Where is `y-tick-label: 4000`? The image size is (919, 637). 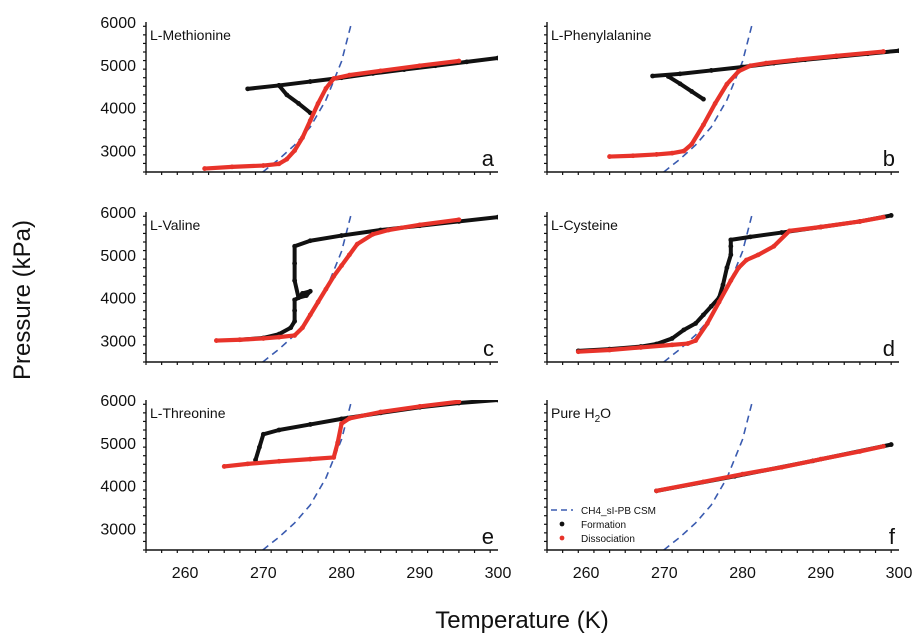
y-tick-label: 4000 is located at coordinates (118, 487).